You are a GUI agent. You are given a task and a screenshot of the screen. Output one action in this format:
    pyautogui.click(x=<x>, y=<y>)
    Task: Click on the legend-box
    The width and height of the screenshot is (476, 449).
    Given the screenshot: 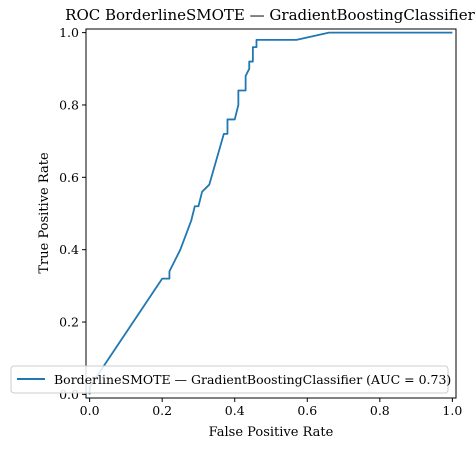 What is the action you would take?
    pyautogui.click(x=229, y=379)
    